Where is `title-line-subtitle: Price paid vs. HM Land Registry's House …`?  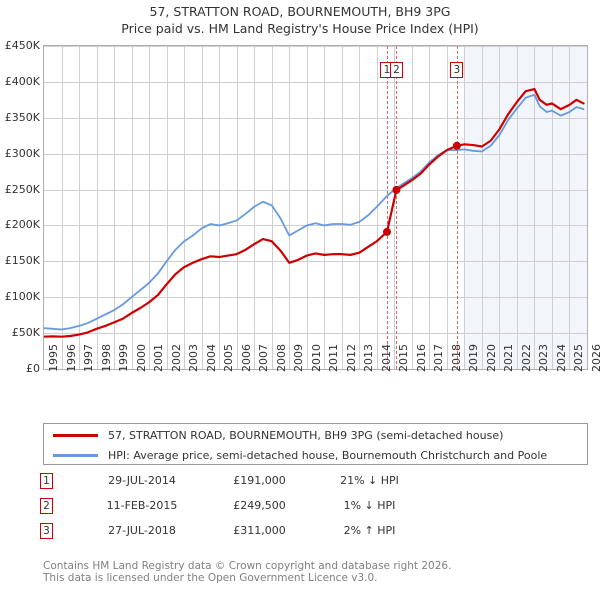 title-line-subtitle: Price paid vs. HM Land Registry's House … is located at coordinates (300, 28).